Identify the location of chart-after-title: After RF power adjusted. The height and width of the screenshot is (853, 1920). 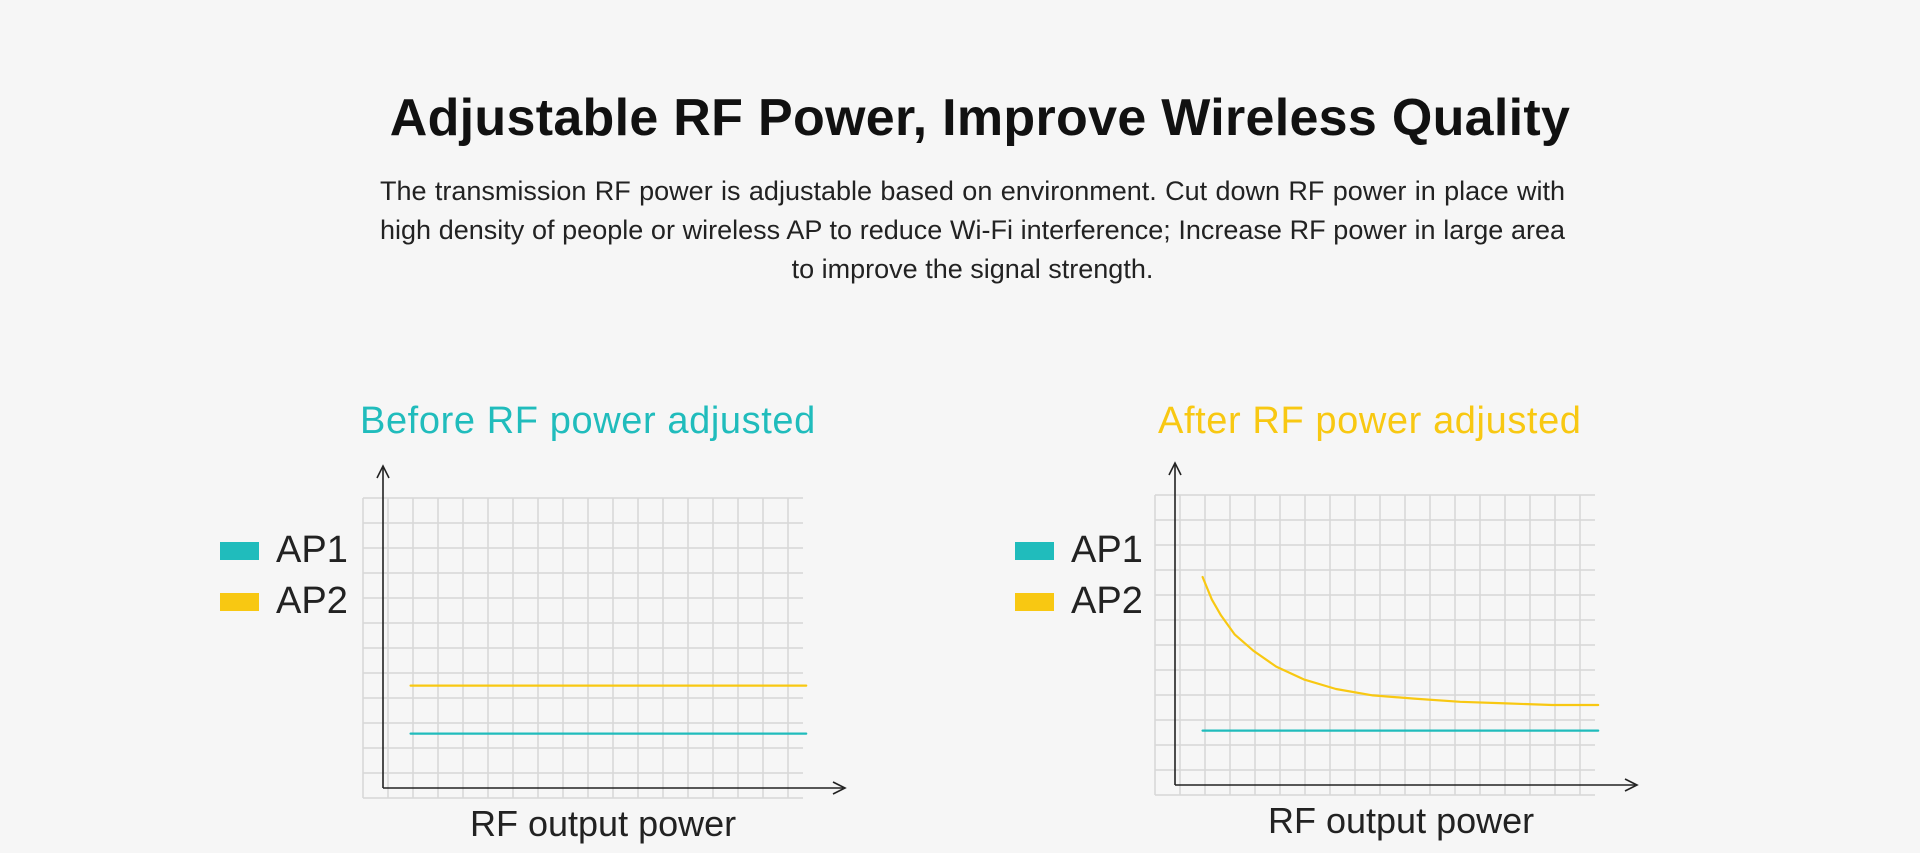
(1370, 421).